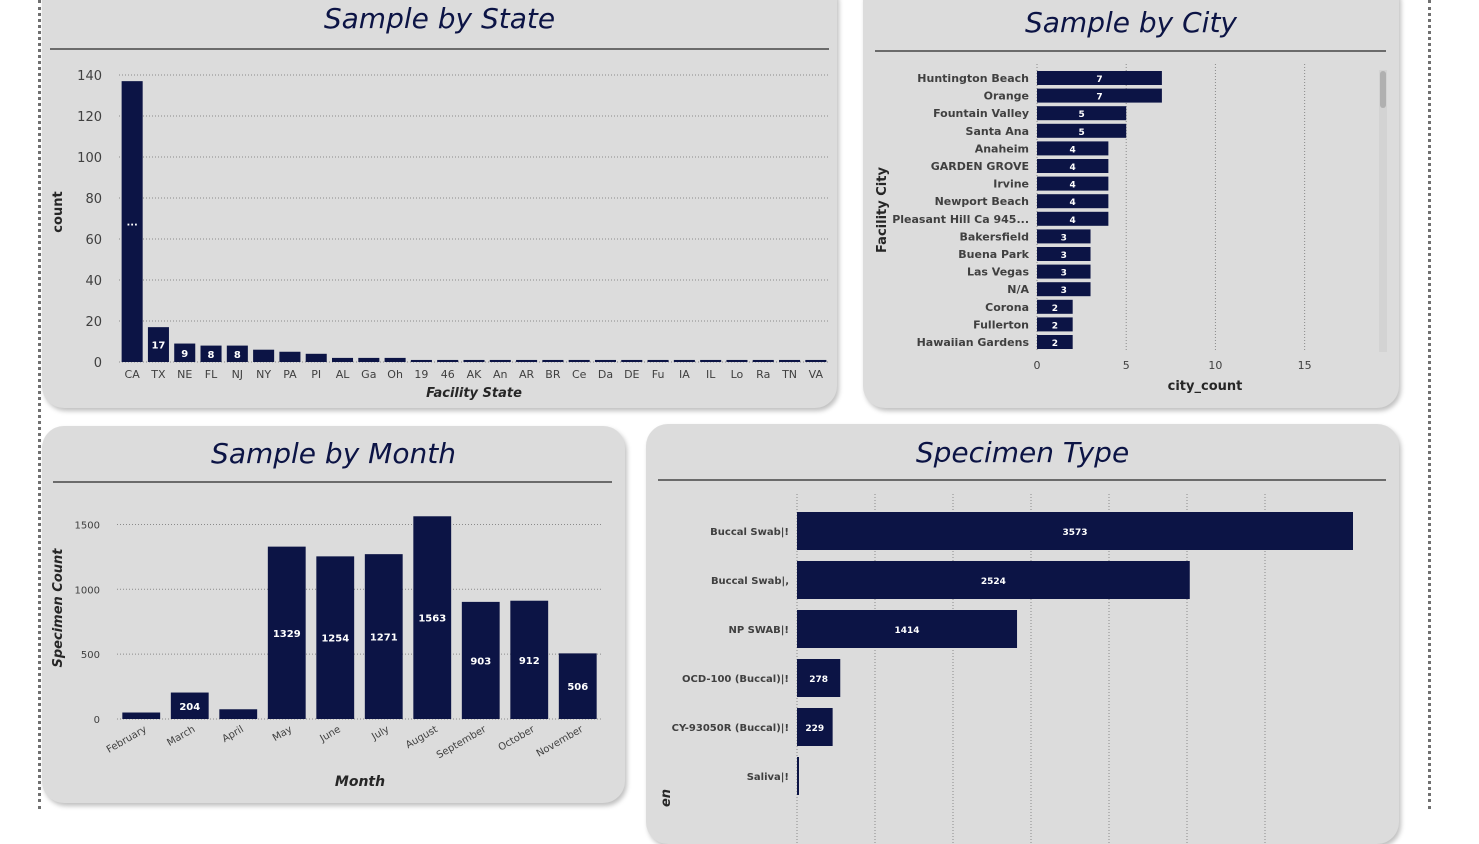 The width and height of the screenshot is (1479, 844). I want to click on dashboard-right-border, so click(1429, 404).